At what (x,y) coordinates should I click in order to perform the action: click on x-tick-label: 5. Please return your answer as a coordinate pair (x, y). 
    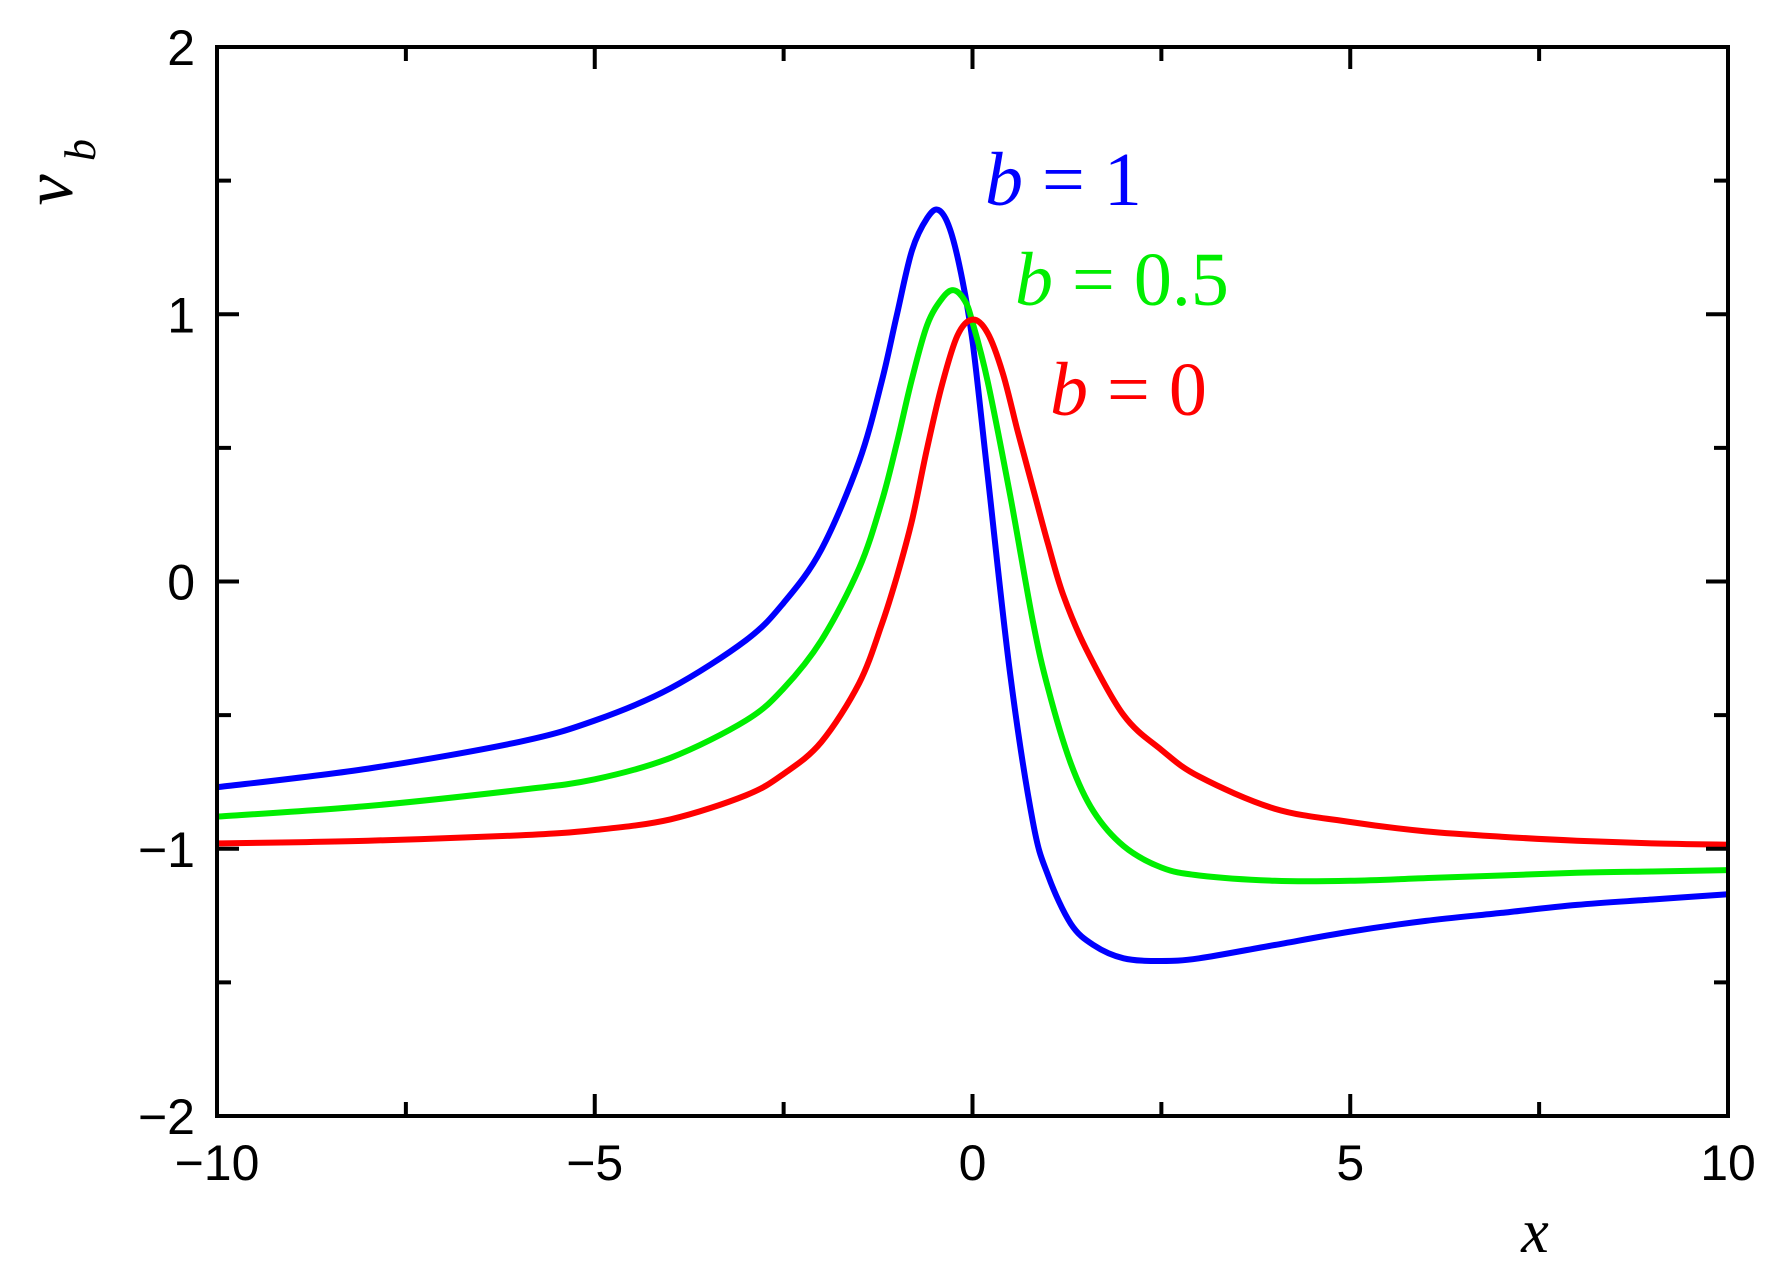
    Looking at the image, I should click on (1350, 1163).